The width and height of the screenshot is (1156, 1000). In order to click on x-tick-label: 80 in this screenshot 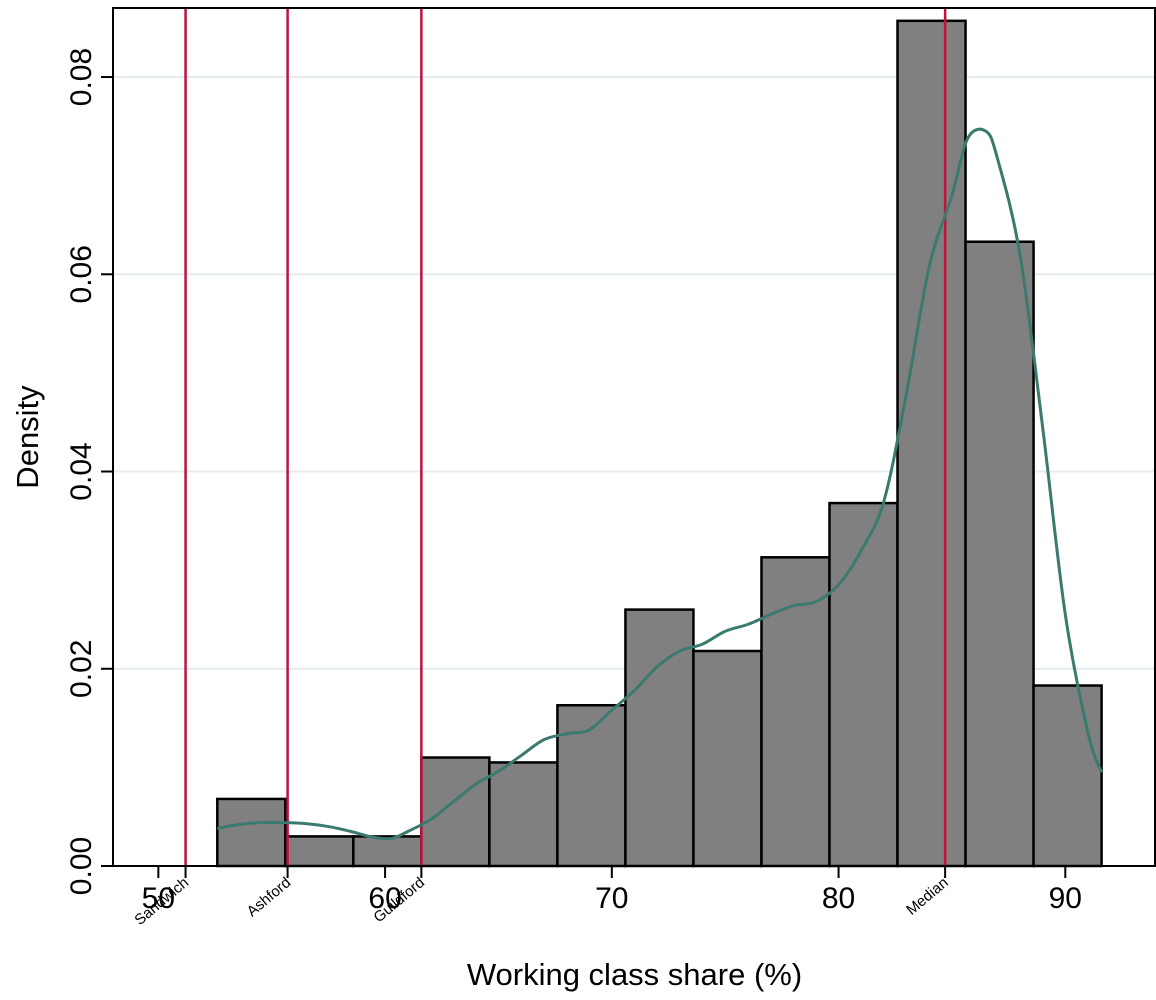, I will do `click(838, 898)`.